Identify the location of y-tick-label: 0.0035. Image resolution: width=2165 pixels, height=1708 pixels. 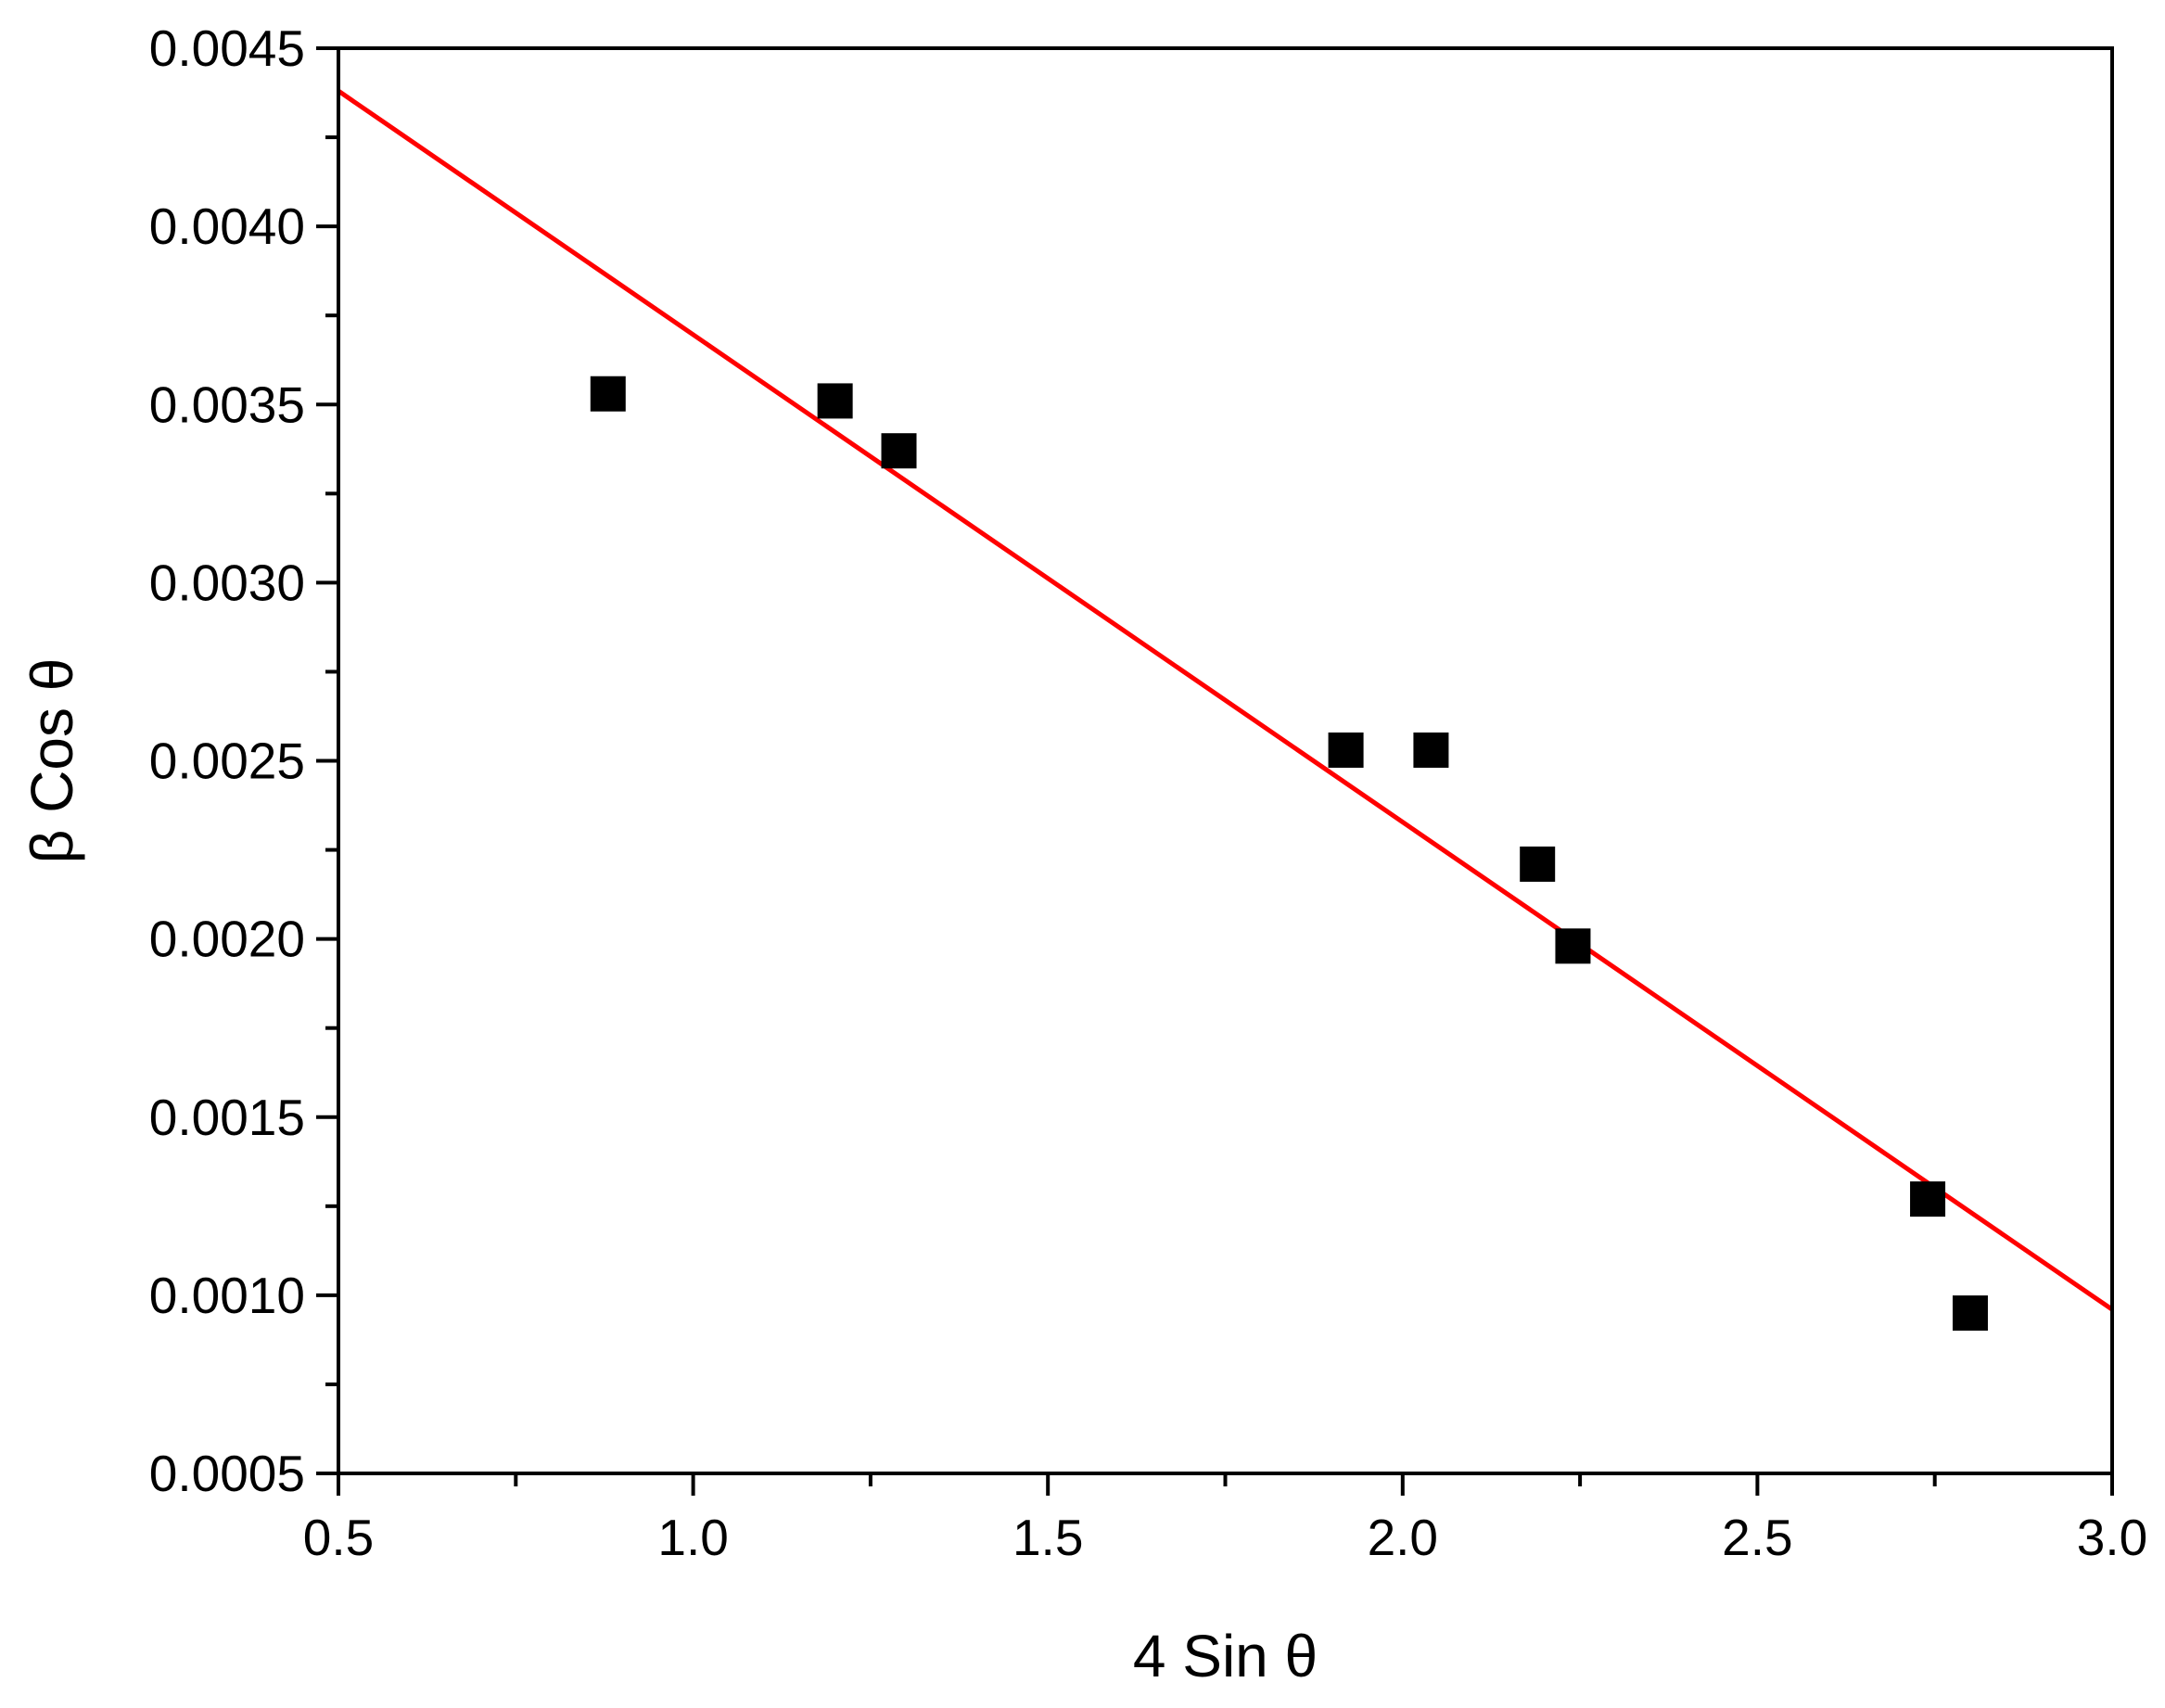
(227, 404).